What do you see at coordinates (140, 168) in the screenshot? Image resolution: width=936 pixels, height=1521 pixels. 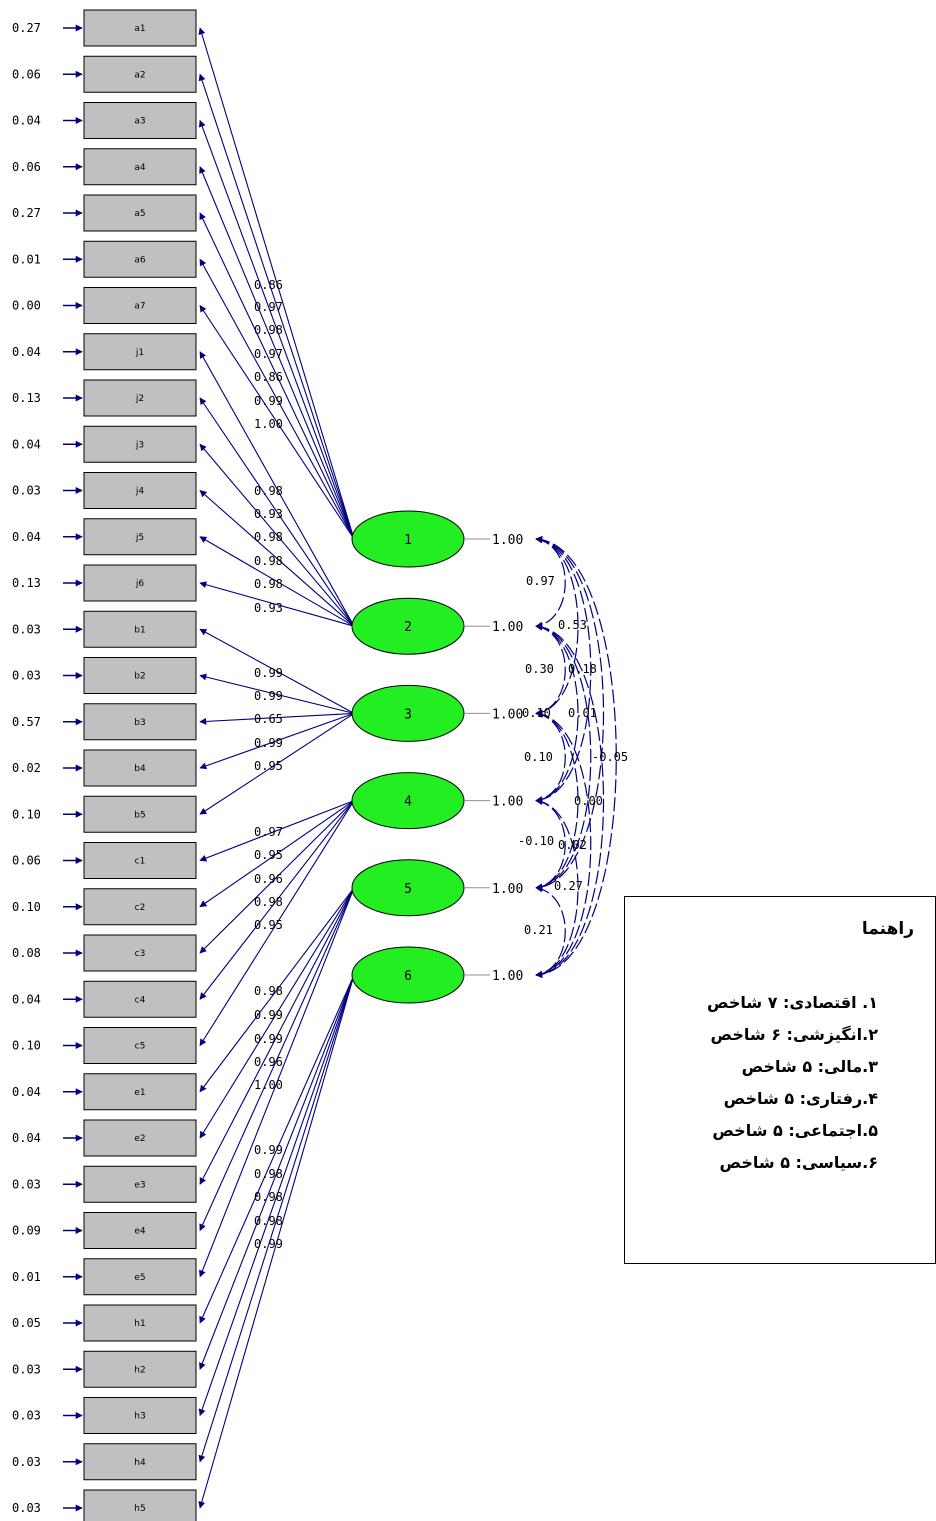 I see `indicator-label: a4` at bounding box center [140, 168].